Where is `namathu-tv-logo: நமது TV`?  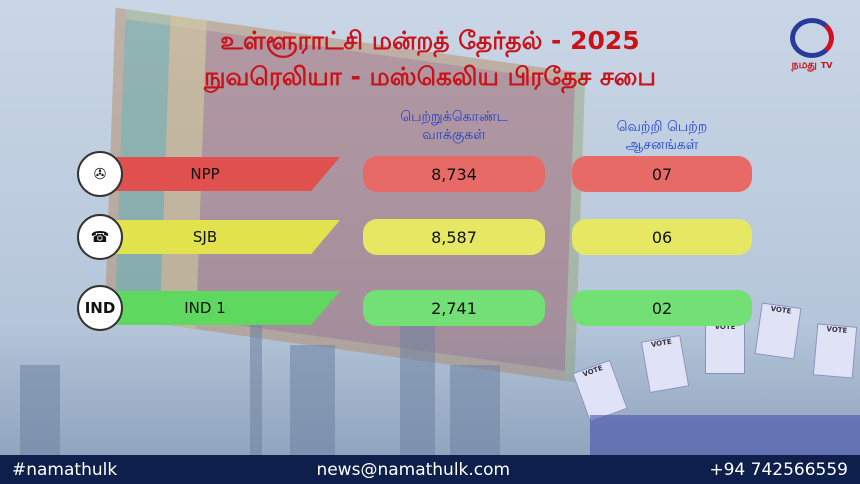 namathu-tv-logo: நமது TV is located at coordinates (812, 50).